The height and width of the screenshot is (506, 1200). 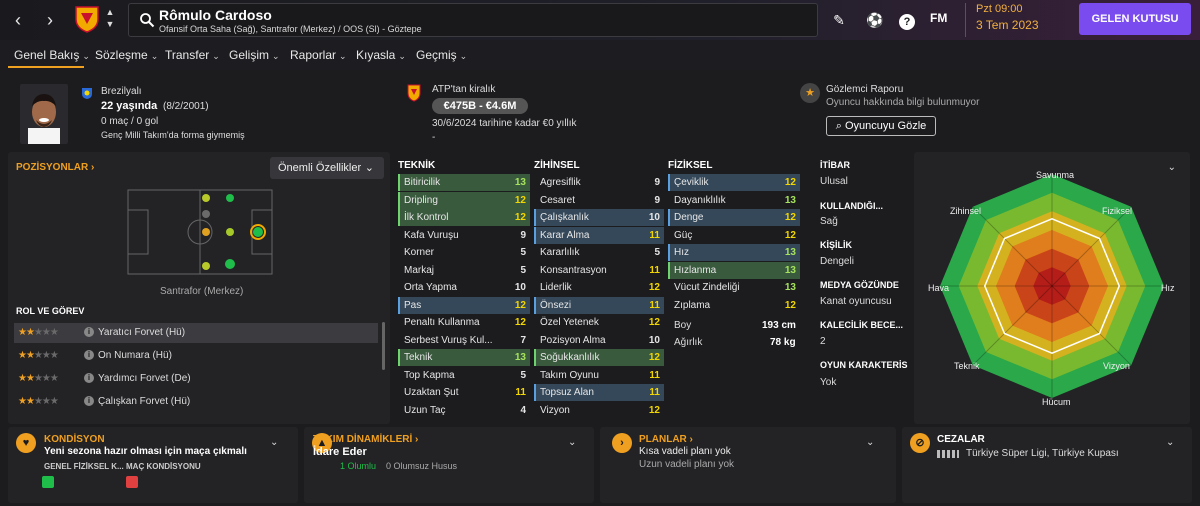 I want to click on plans-title: PLANLAR ›, so click(x=666, y=439).